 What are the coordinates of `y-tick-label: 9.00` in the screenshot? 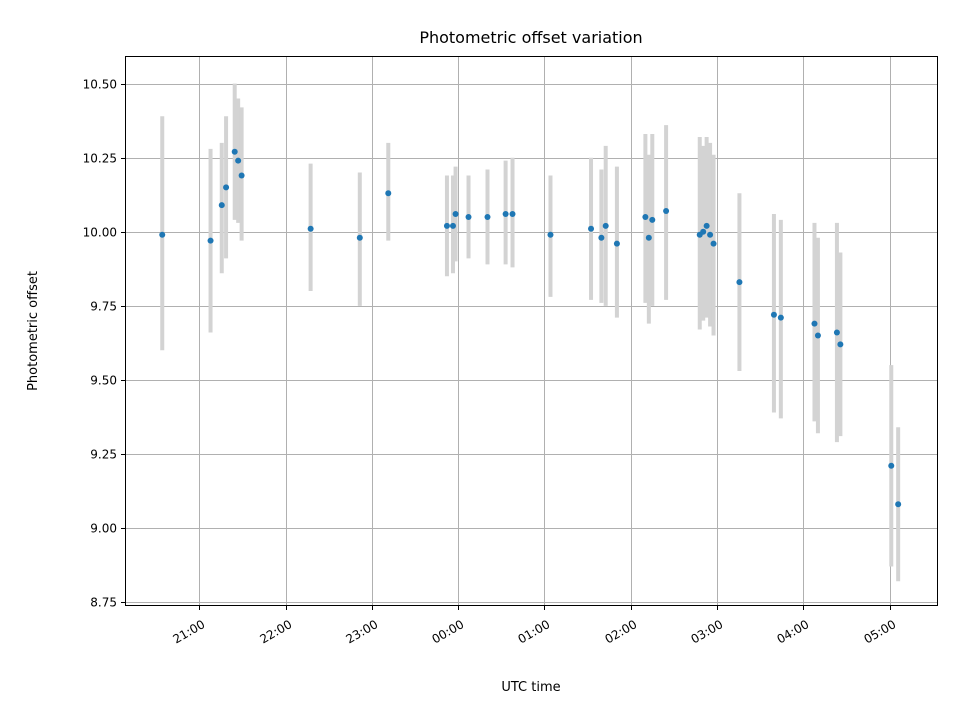 It's located at (103, 529).